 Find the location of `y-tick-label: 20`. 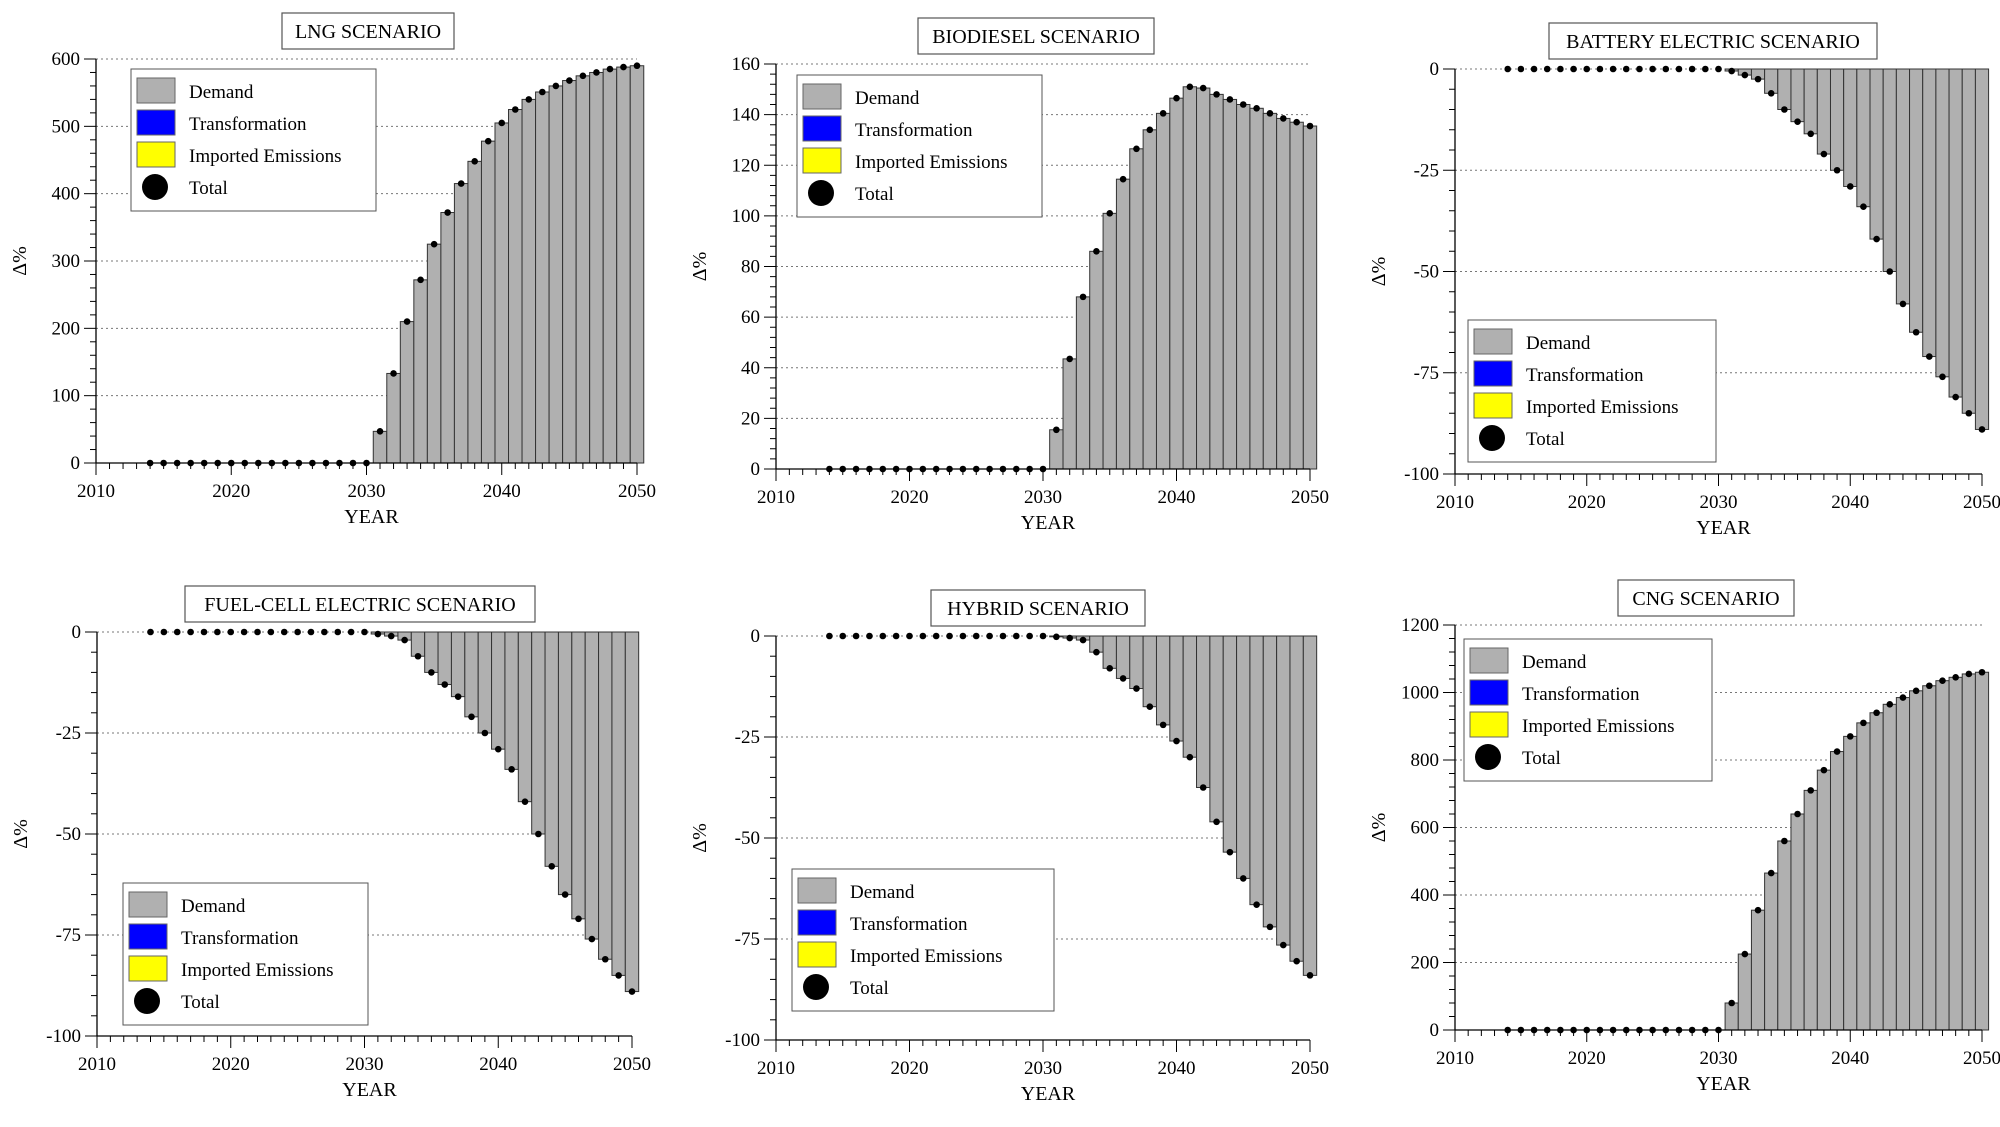

y-tick-label: 20 is located at coordinates (750, 418).